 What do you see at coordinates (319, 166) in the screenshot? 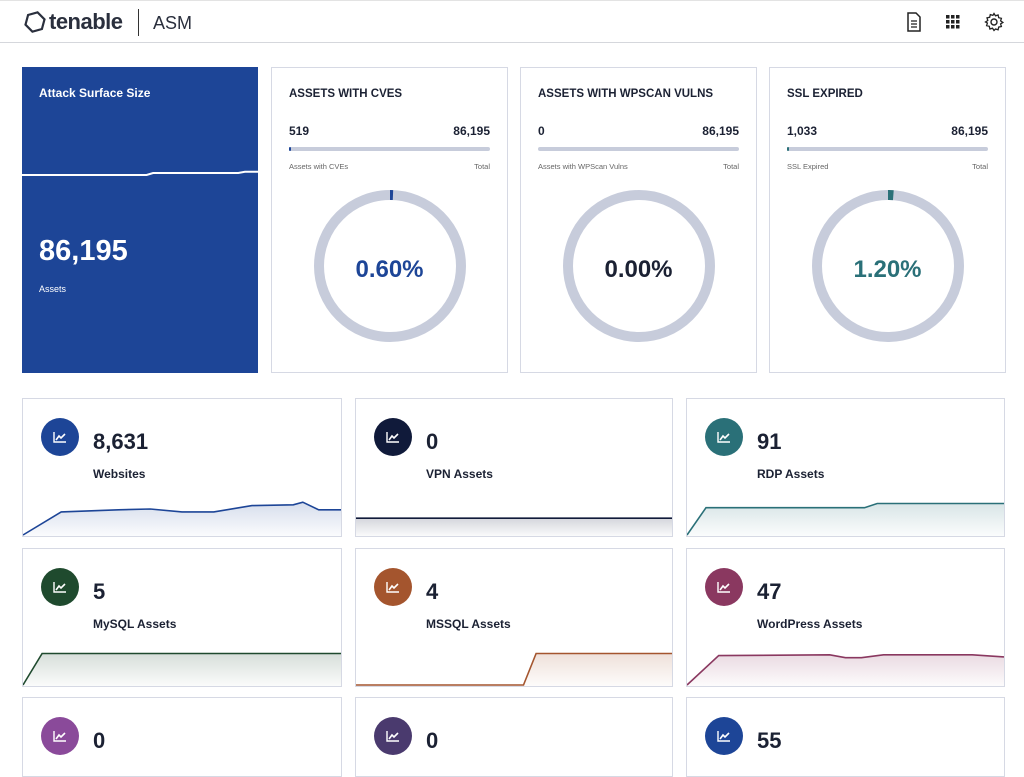
I see `count-label: Assets with CVEs` at bounding box center [319, 166].